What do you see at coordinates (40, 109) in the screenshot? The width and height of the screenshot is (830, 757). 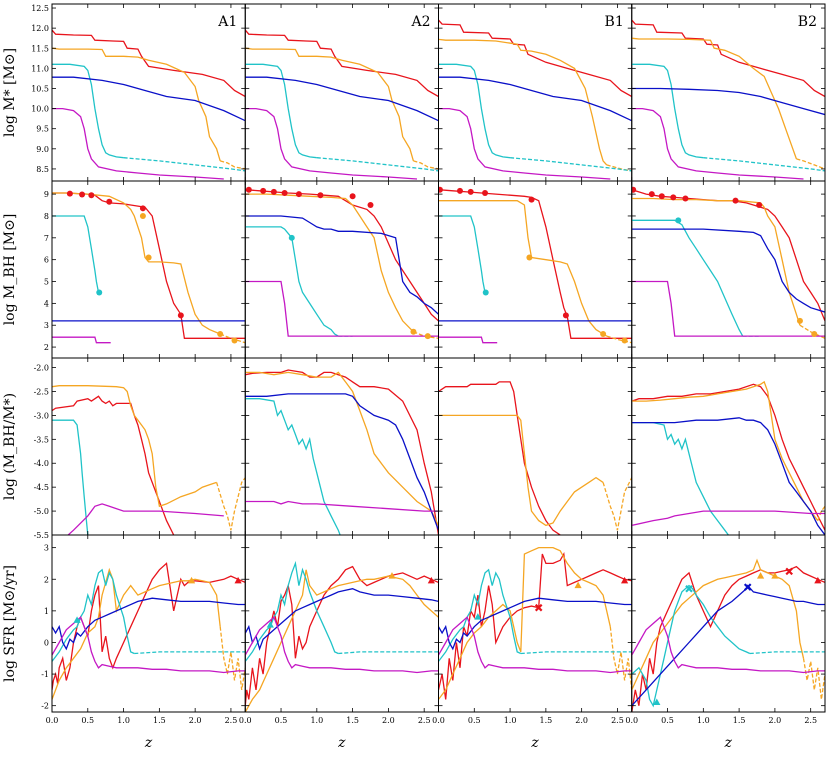 I see `ytick-label: 10.0` at bounding box center [40, 109].